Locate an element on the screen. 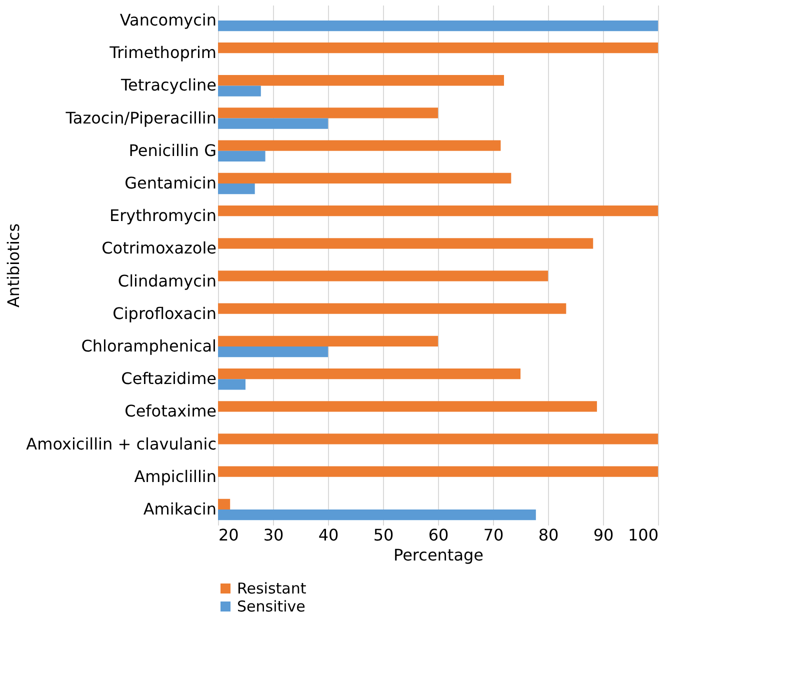 The image size is (810, 688). x-tick-label: 40 is located at coordinates (328, 535).